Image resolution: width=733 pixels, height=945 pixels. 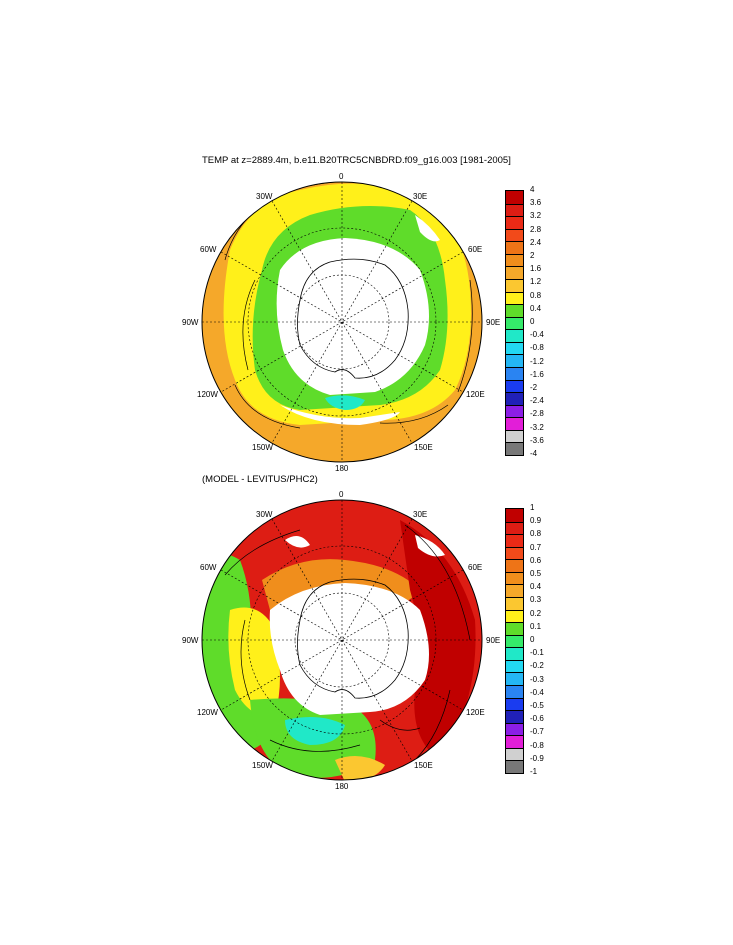 What do you see at coordinates (341, 494) in the screenshot?
I see `panel2-lon-top: 0` at bounding box center [341, 494].